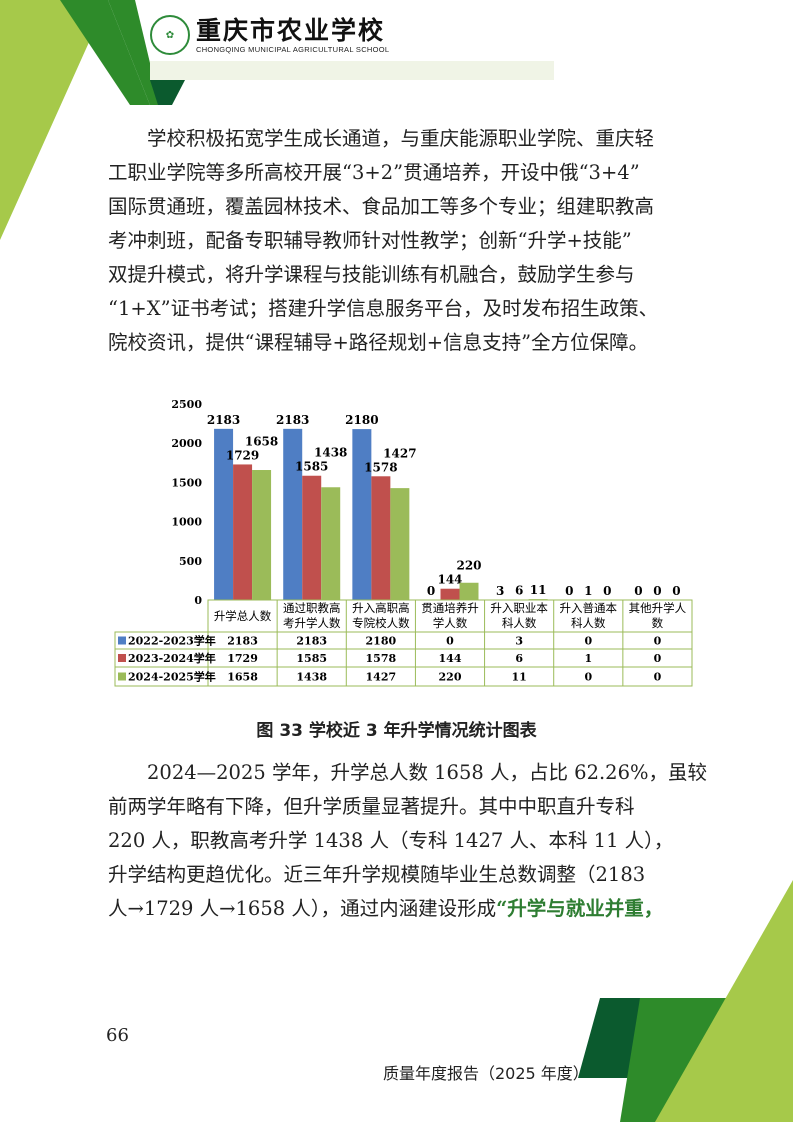  What do you see at coordinates (399, 453) in the screenshot?
I see `data-label: 1427` at bounding box center [399, 453].